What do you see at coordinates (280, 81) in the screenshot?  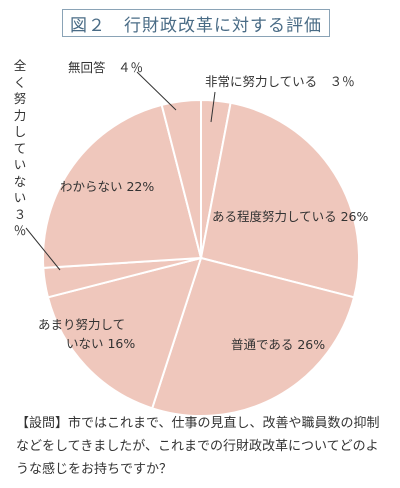 I see `slice-label-very-hard: 非常に努力している ３％` at bounding box center [280, 81].